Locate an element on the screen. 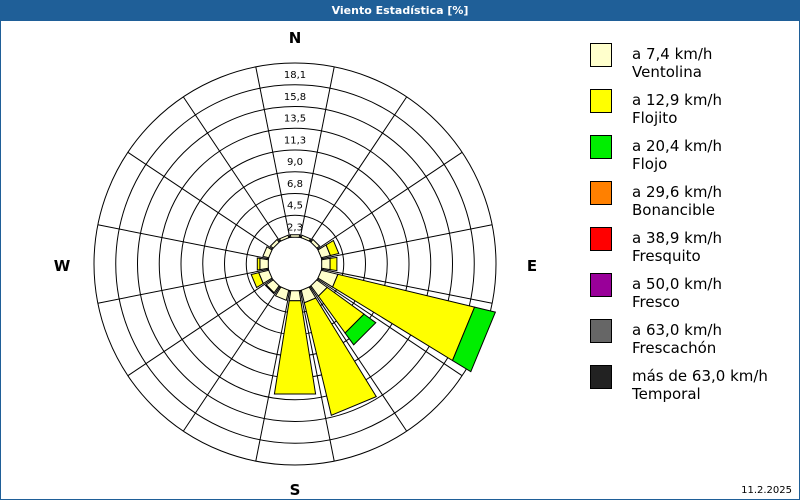 The image size is (800, 500). sector-sse-flojito is located at coordinates (340, 356).